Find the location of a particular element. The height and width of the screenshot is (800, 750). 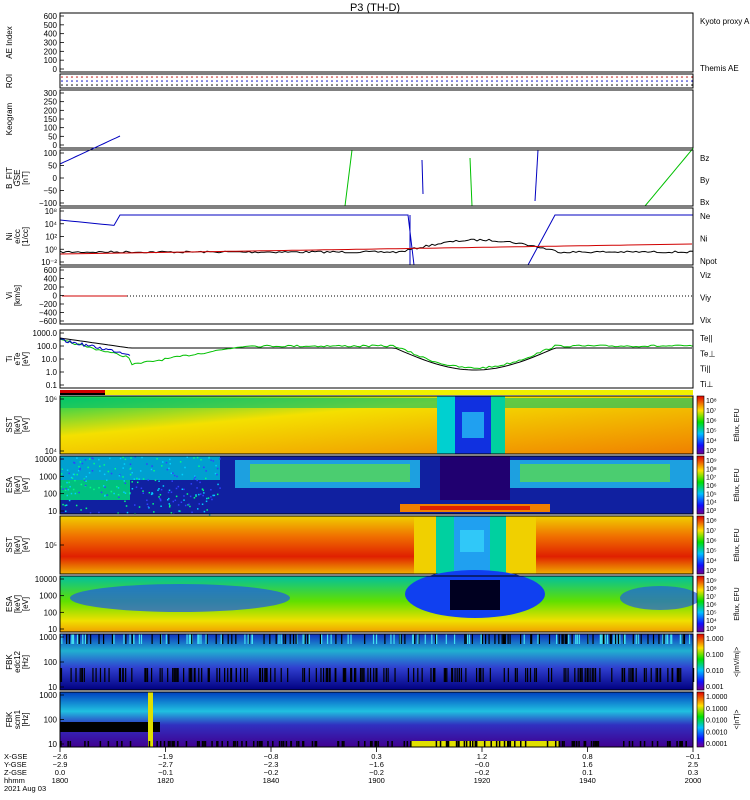

series-ti is located at coordinates (376, 354).